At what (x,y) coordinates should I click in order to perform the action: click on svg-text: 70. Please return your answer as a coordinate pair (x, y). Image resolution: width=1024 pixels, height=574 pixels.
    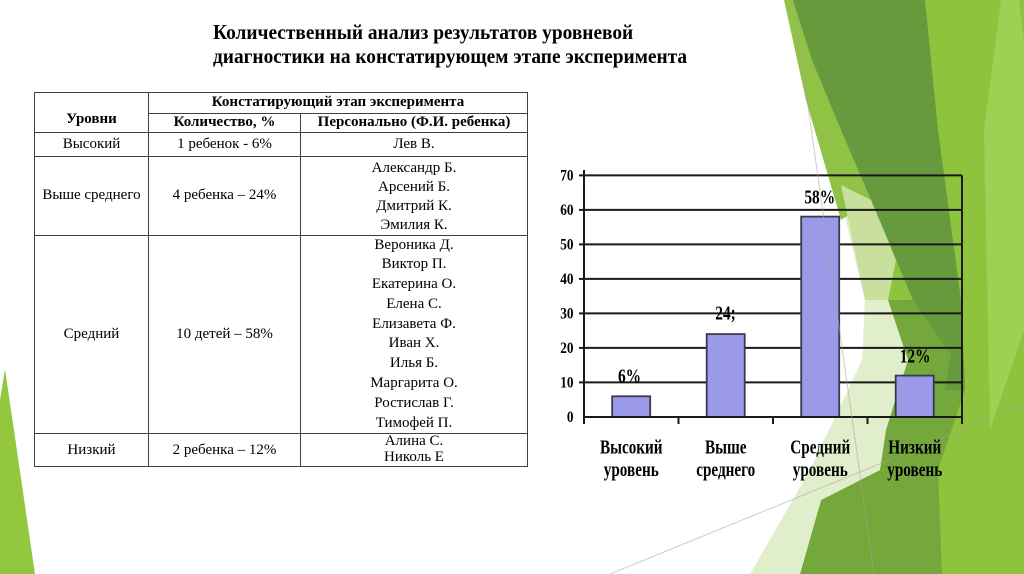
    Looking at the image, I should click on (566, 176).